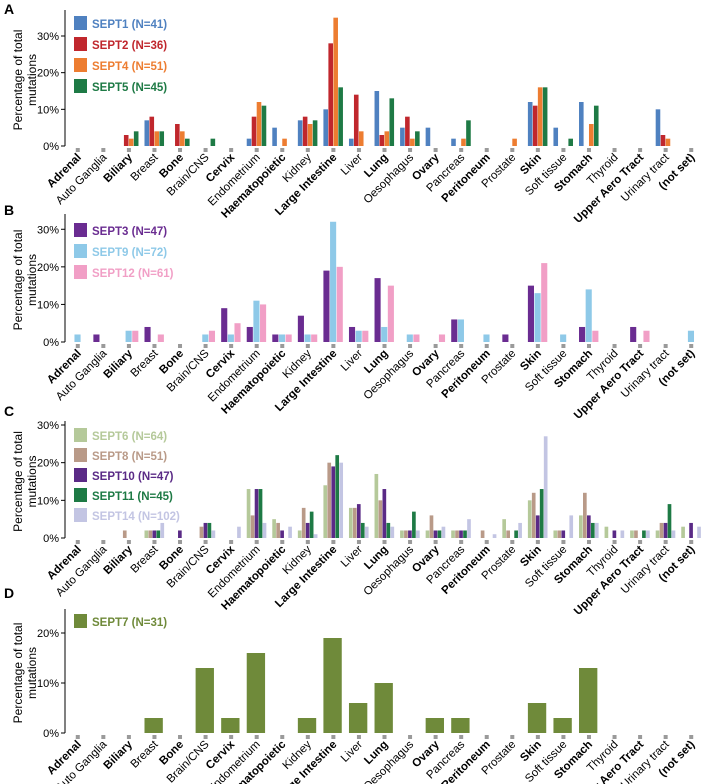  What do you see at coordinates (51, 734) in the screenshot?
I see `y-tick-label: 0%` at bounding box center [51, 734].